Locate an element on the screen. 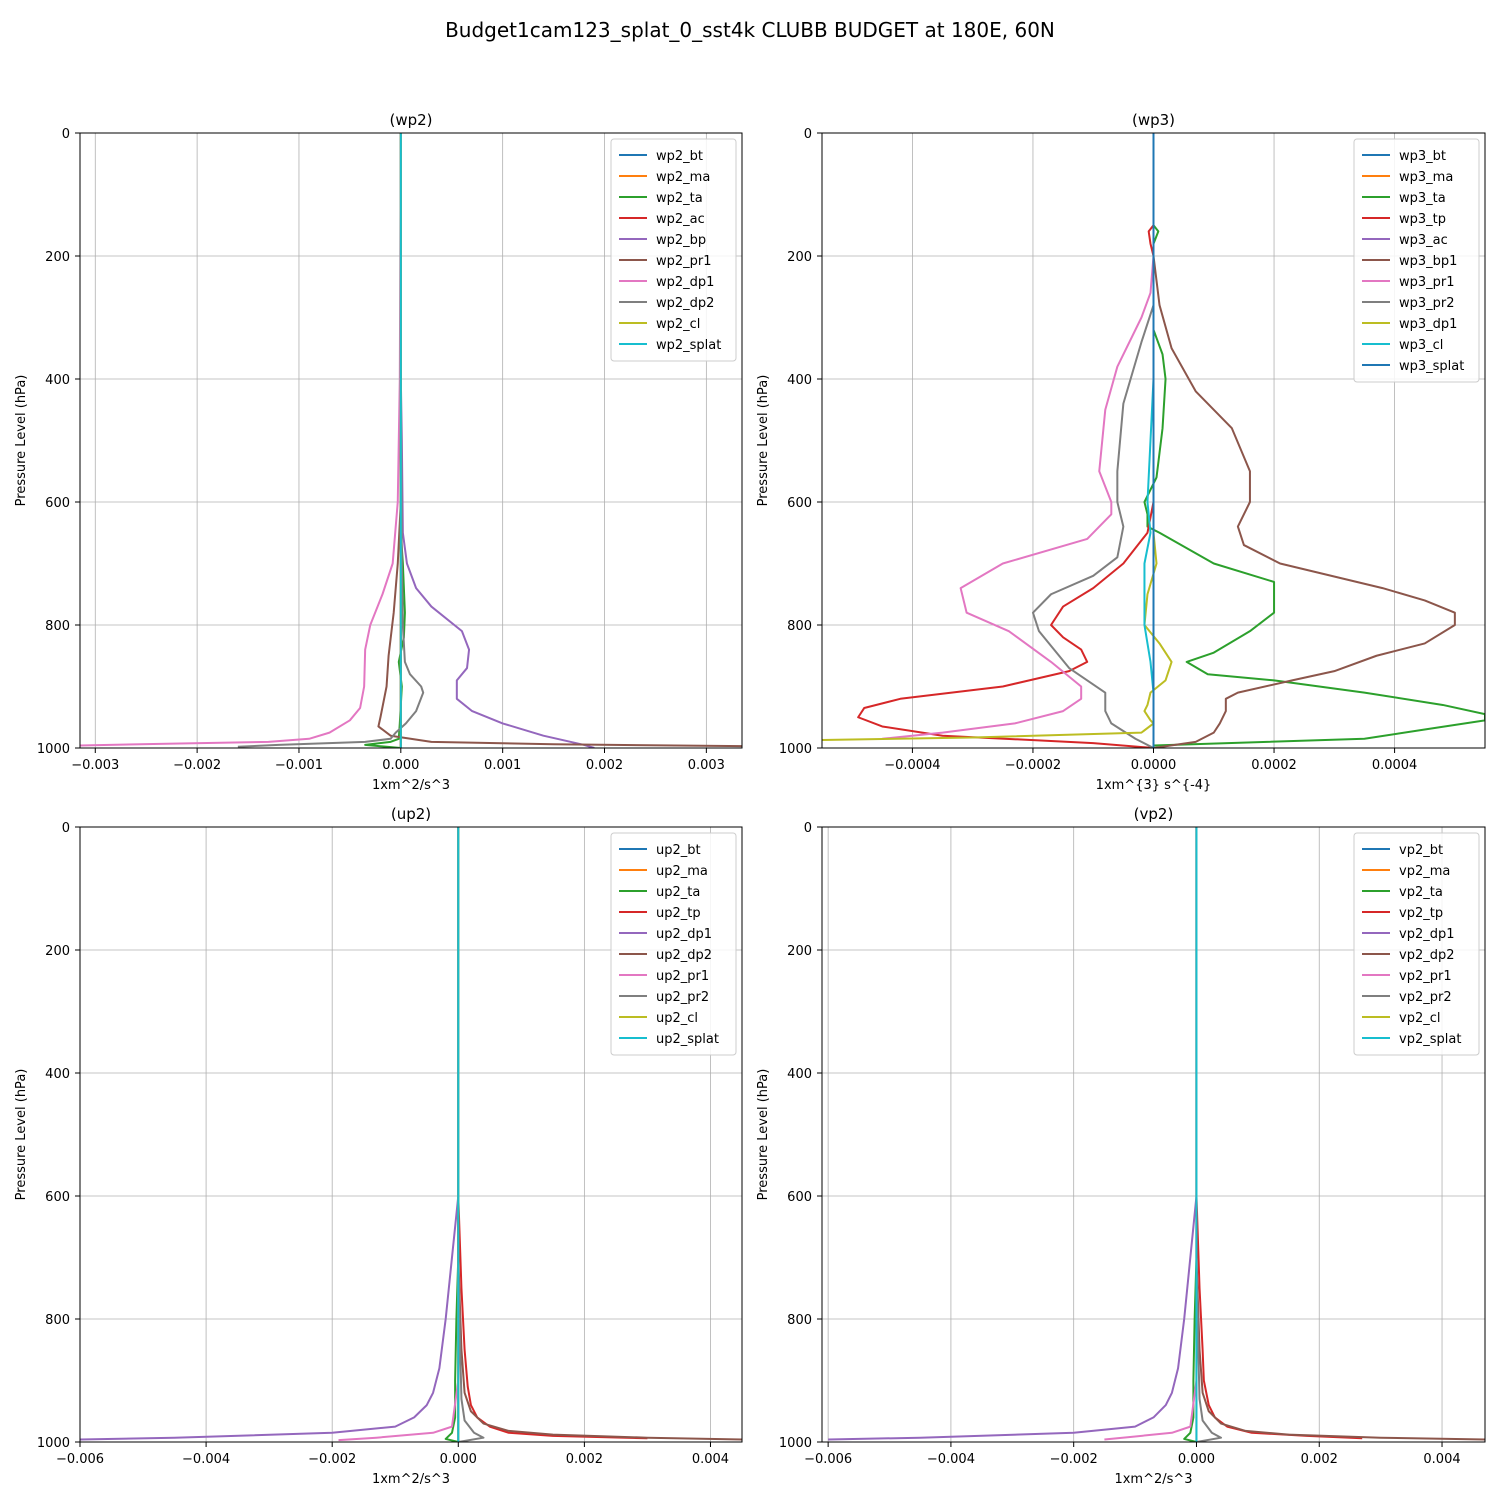 The height and width of the screenshot is (1500, 1500). legend-entry: wp2_pr1 is located at coordinates (684, 261).